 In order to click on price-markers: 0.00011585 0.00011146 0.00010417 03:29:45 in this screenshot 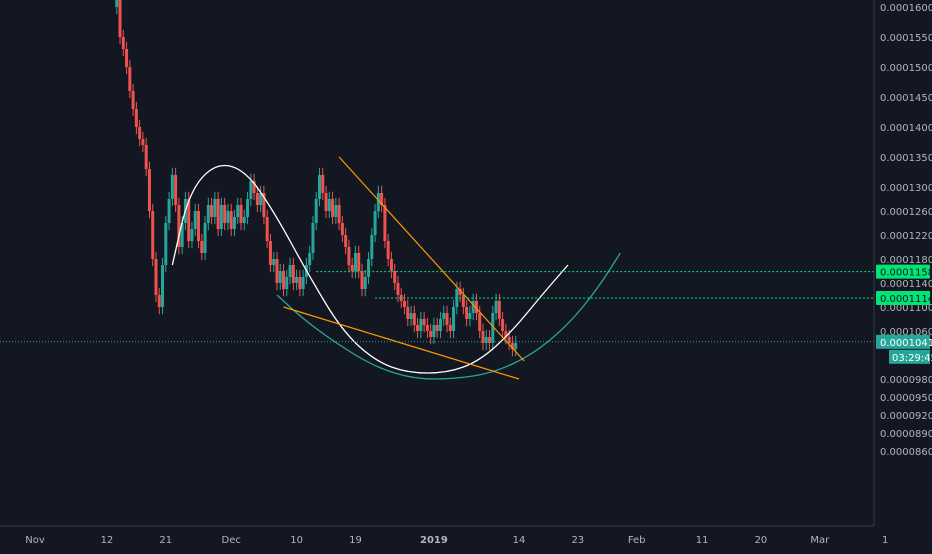, I will do `click(904, 314)`.